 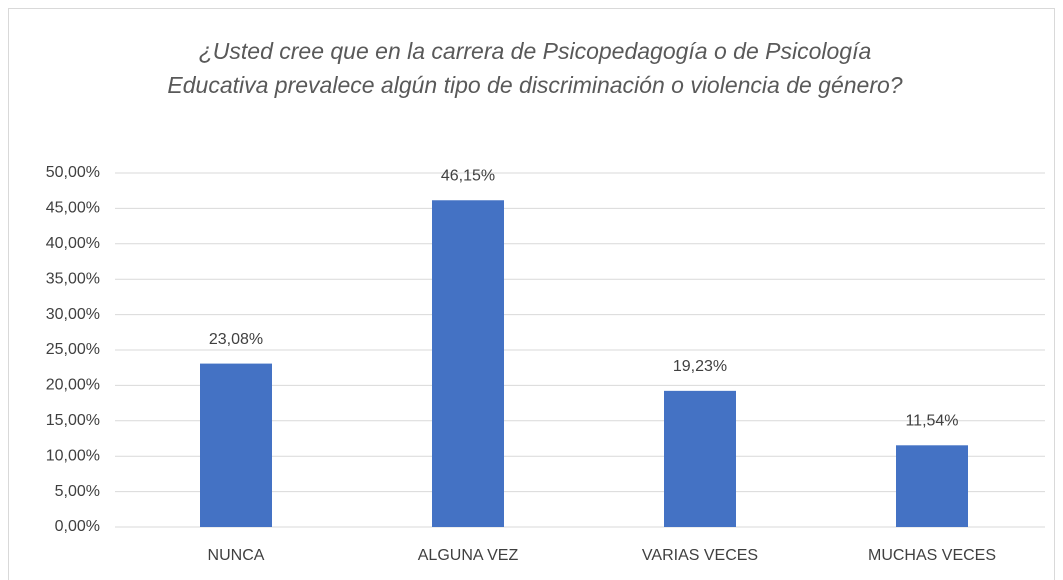 What do you see at coordinates (73, 455) in the screenshot?
I see `y-tick-label: 10,00%` at bounding box center [73, 455].